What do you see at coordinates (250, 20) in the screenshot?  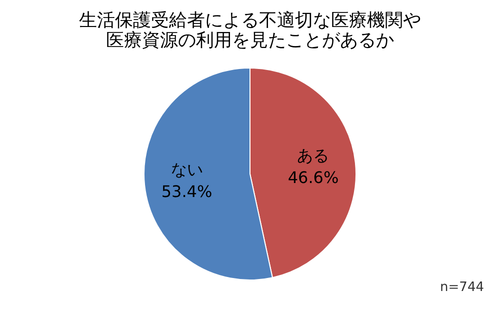 I see `text: 生活保護受給者による不適切な医療機関や` at bounding box center [250, 20].